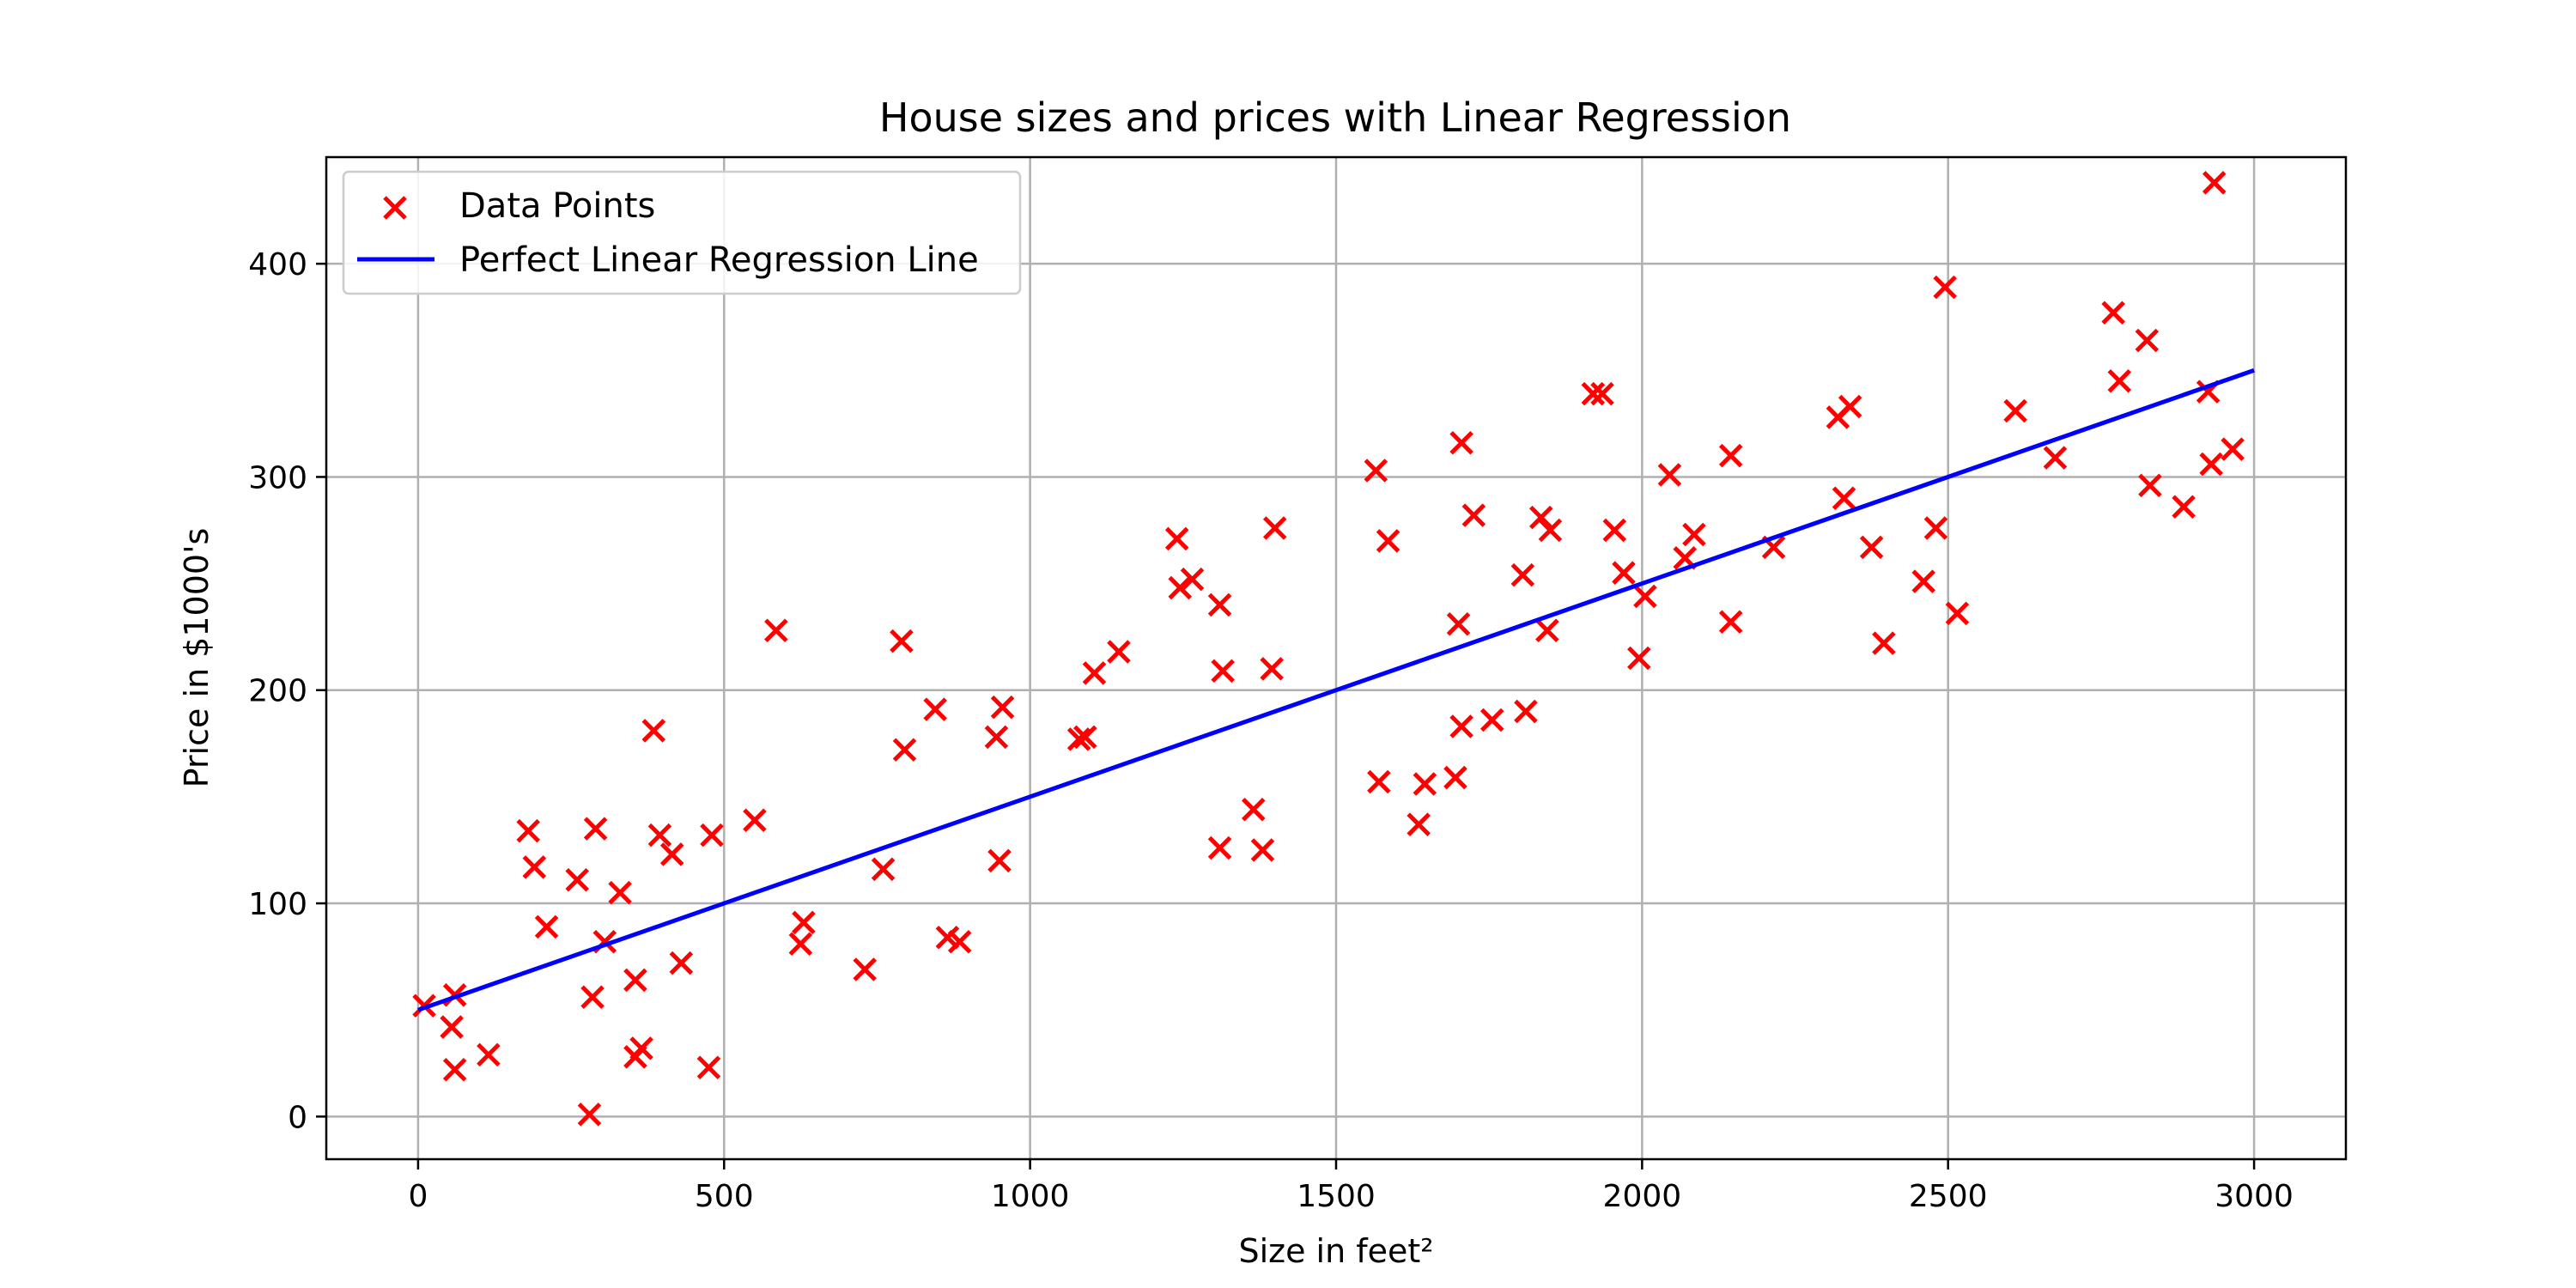  I want to click on legend-marker-data-points, so click(395, 208).